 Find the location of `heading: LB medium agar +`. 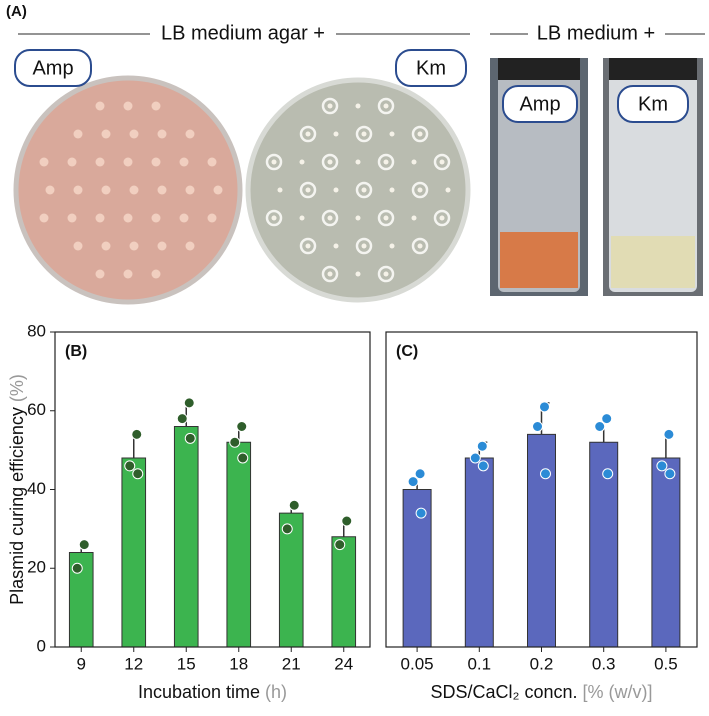

heading: LB medium agar + is located at coordinates (243, 33).